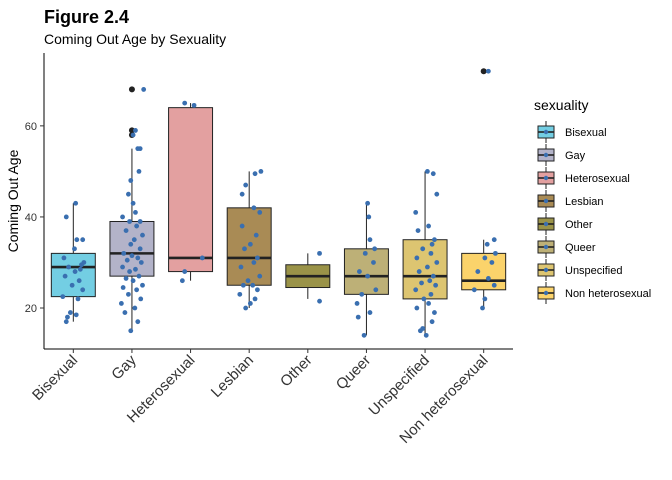  Describe the element at coordinates (124, 367) in the screenshot. I see `x-tick-label: Gay` at that location.